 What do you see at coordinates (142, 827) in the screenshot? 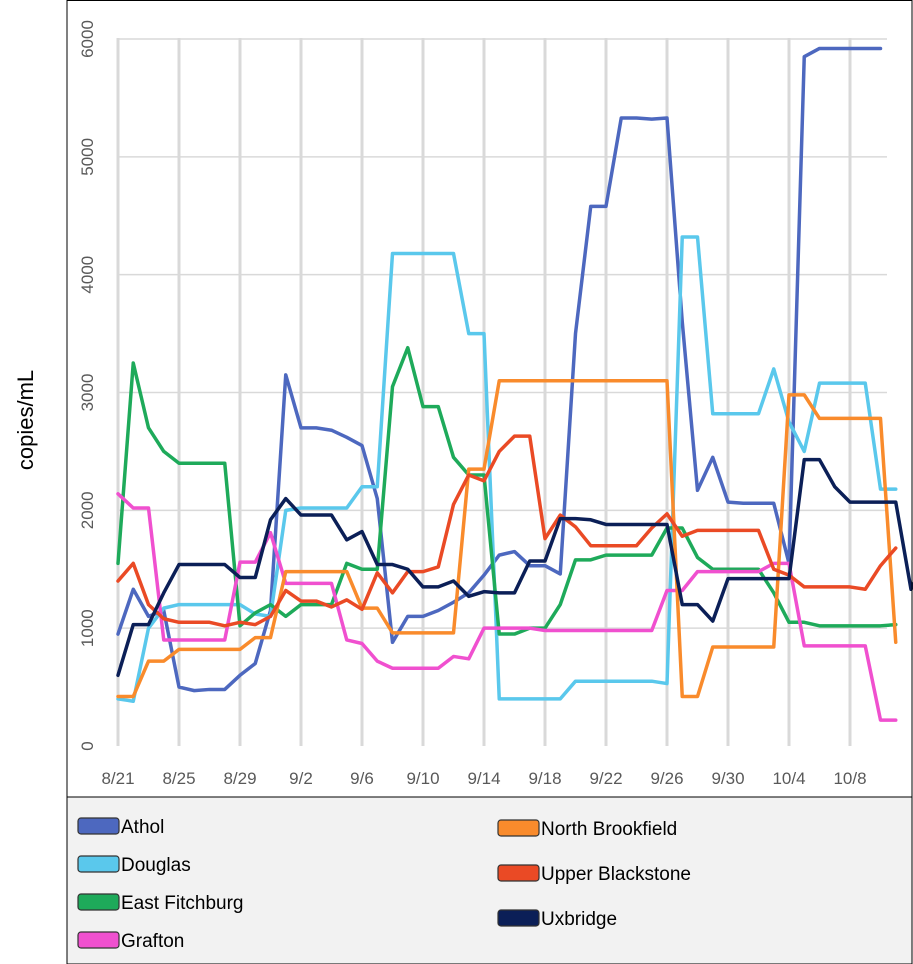
I see `legend-label-athol: Athol` at bounding box center [142, 827].